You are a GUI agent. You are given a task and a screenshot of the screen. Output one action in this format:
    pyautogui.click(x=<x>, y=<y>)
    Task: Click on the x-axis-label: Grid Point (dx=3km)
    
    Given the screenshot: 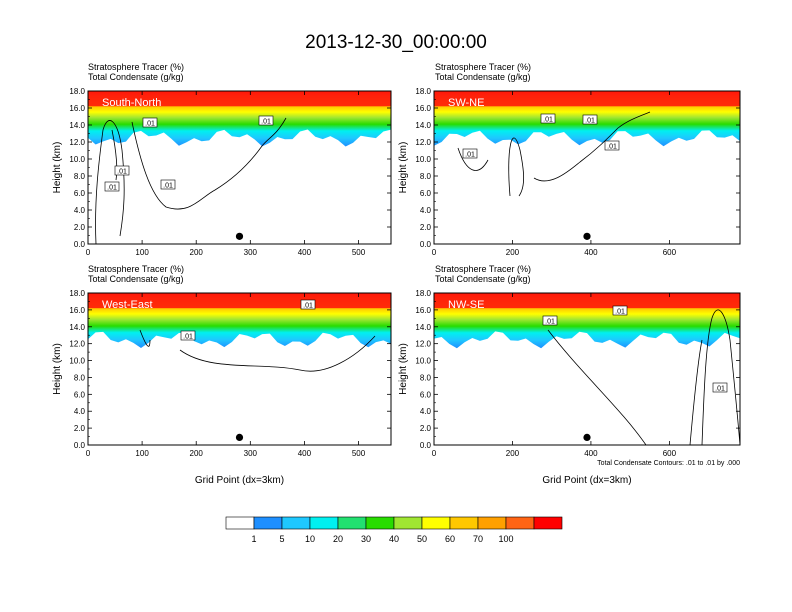 What is the action you would take?
    pyautogui.click(x=239, y=480)
    